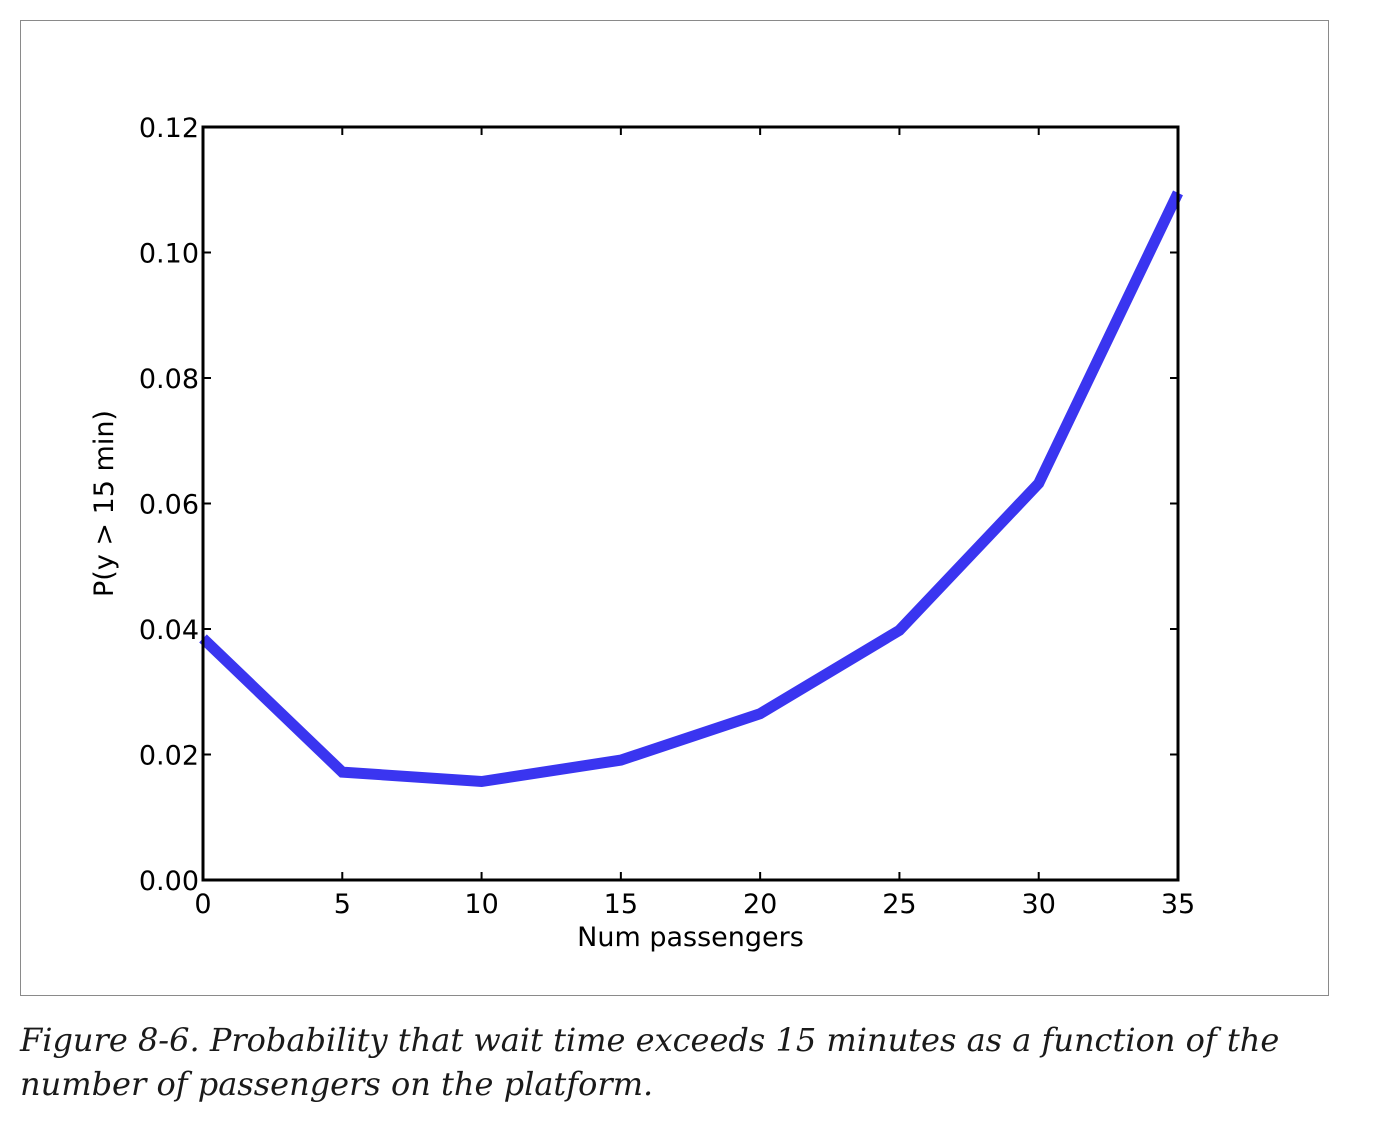 The width and height of the screenshot is (1398, 1126). What do you see at coordinates (1178, 904) in the screenshot?
I see `x-tick-label: 35` at bounding box center [1178, 904].